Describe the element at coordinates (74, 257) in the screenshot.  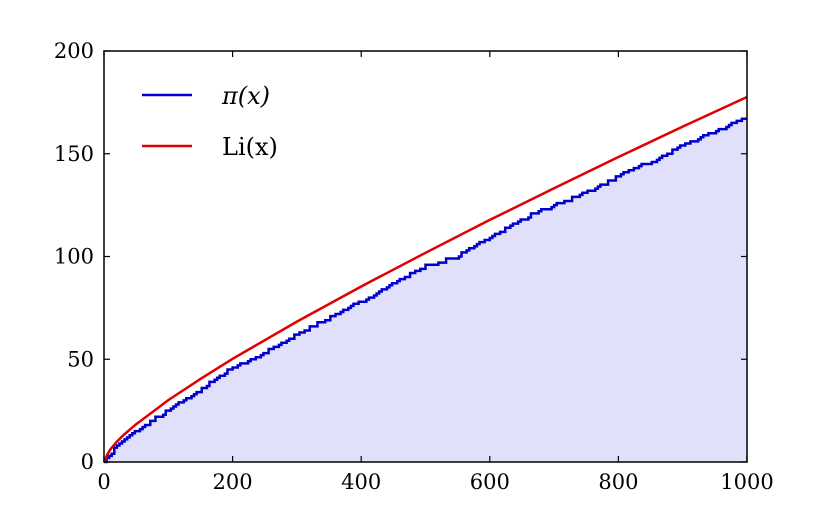
I see `y-tick-label: 100` at that location.